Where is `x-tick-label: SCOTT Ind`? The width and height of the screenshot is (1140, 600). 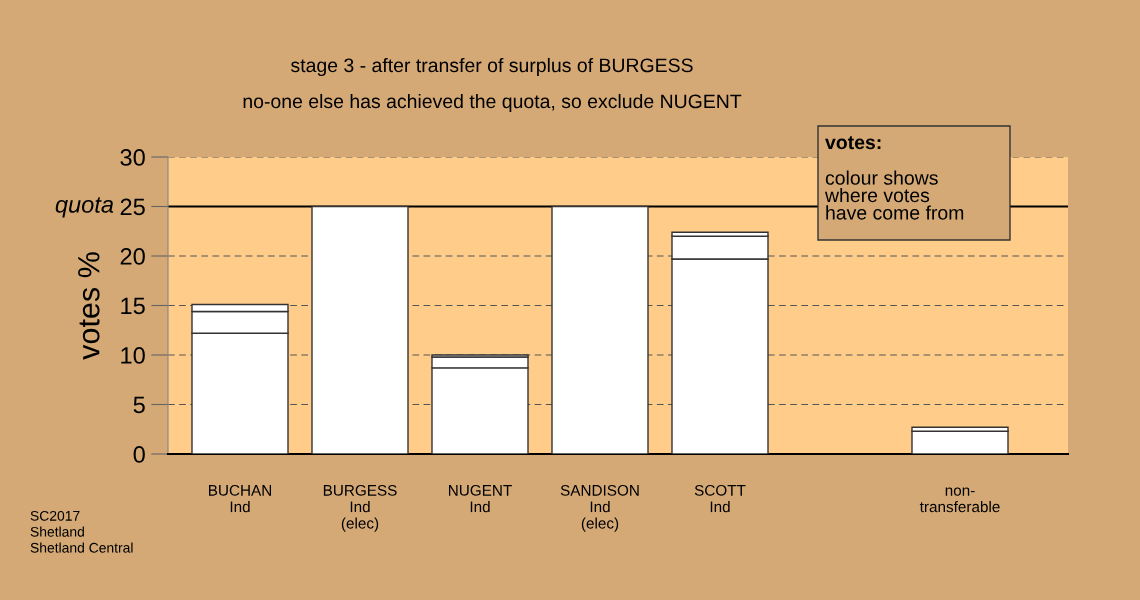
x-tick-label: SCOTT Ind is located at coordinates (720, 498).